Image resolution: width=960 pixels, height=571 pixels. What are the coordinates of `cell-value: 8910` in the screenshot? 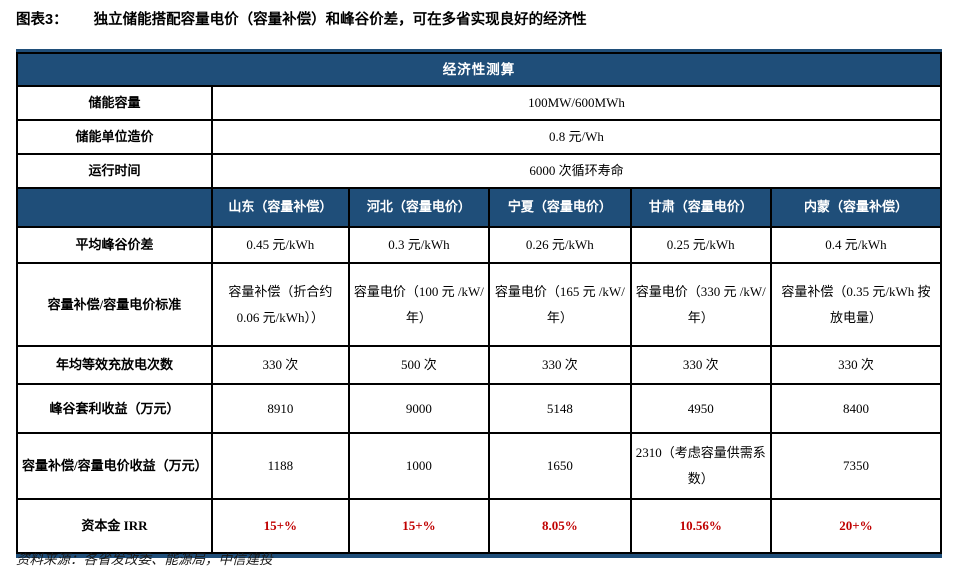 It's located at (280, 408).